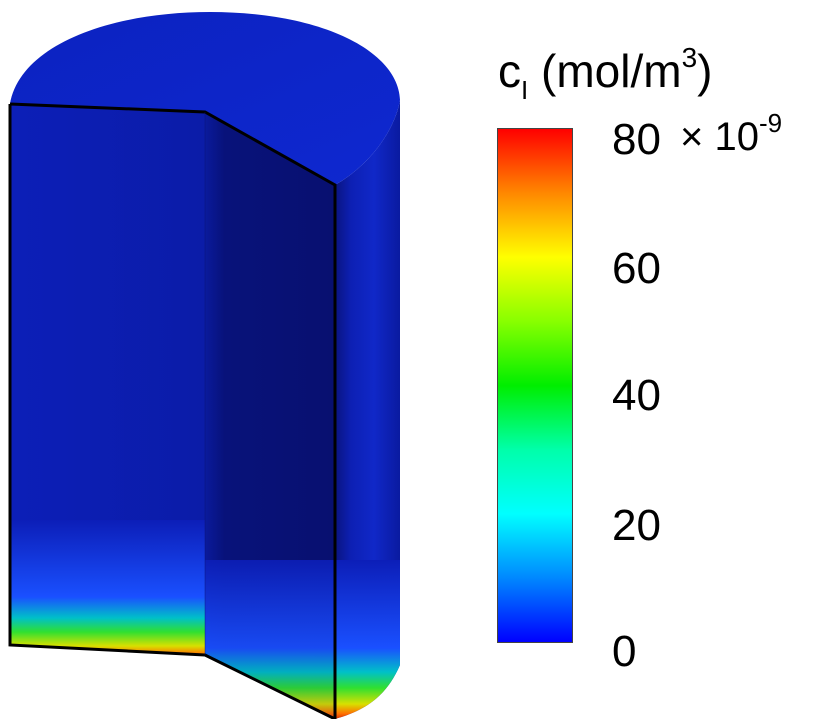 This screenshot has height=719, width=822. What do you see at coordinates (636, 395) in the screenshot?
I see `colorbar-tick-40: 40` at bounding box center [636, 395].